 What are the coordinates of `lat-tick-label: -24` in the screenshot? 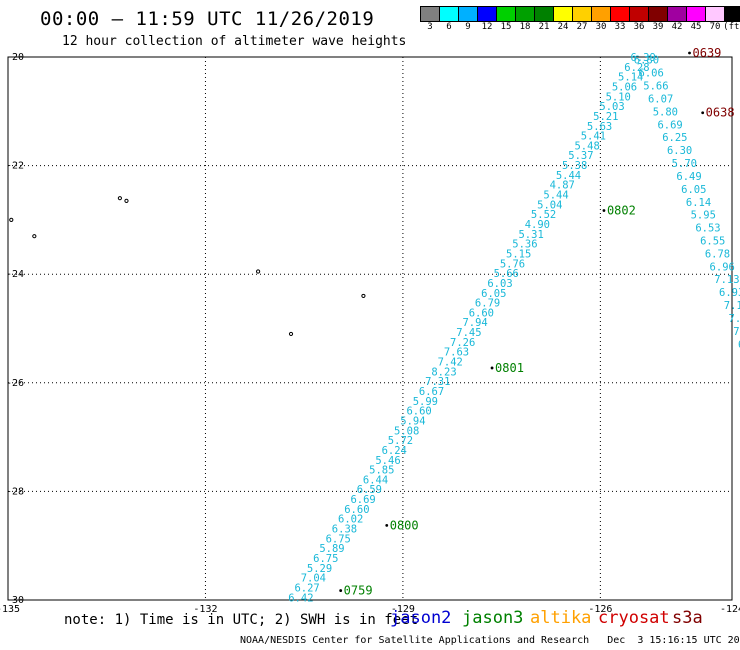 It's located at (15, 274).